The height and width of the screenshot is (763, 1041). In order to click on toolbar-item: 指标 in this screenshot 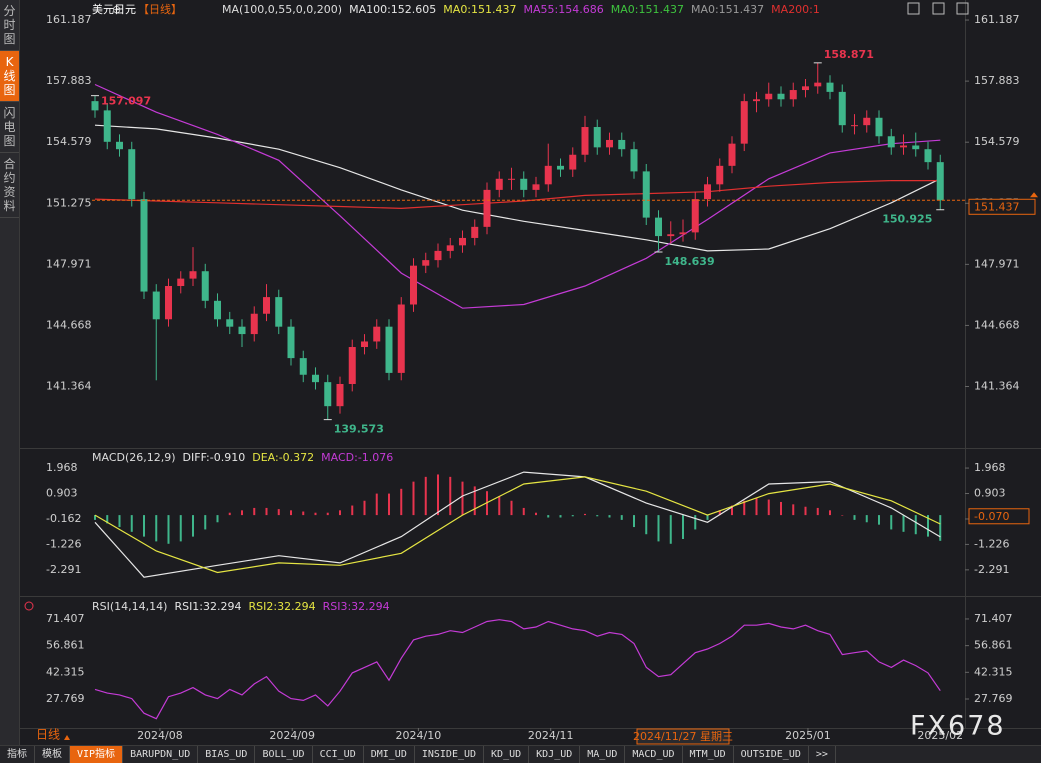, I will do `click(17, 754)`.